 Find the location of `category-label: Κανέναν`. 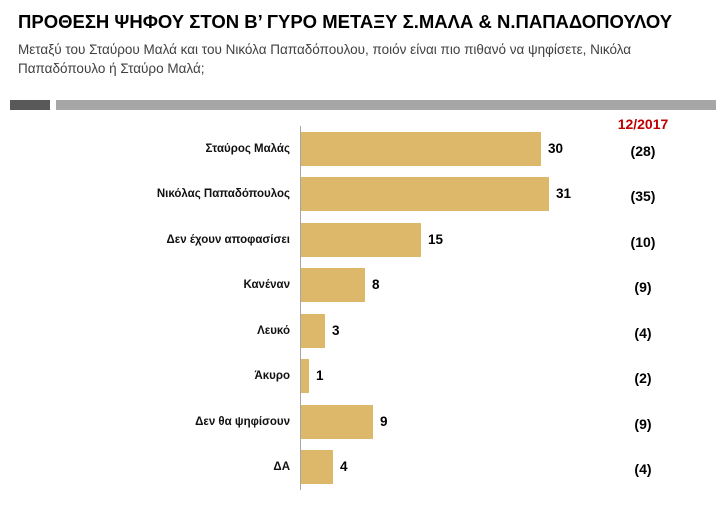

category-label: Κανέναν is located at coordinates (266, 285).